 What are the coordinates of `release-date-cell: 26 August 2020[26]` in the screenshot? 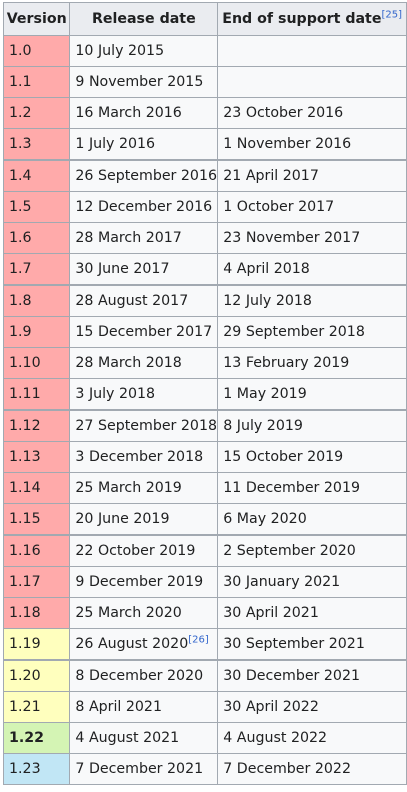 It's located at (144, 644).